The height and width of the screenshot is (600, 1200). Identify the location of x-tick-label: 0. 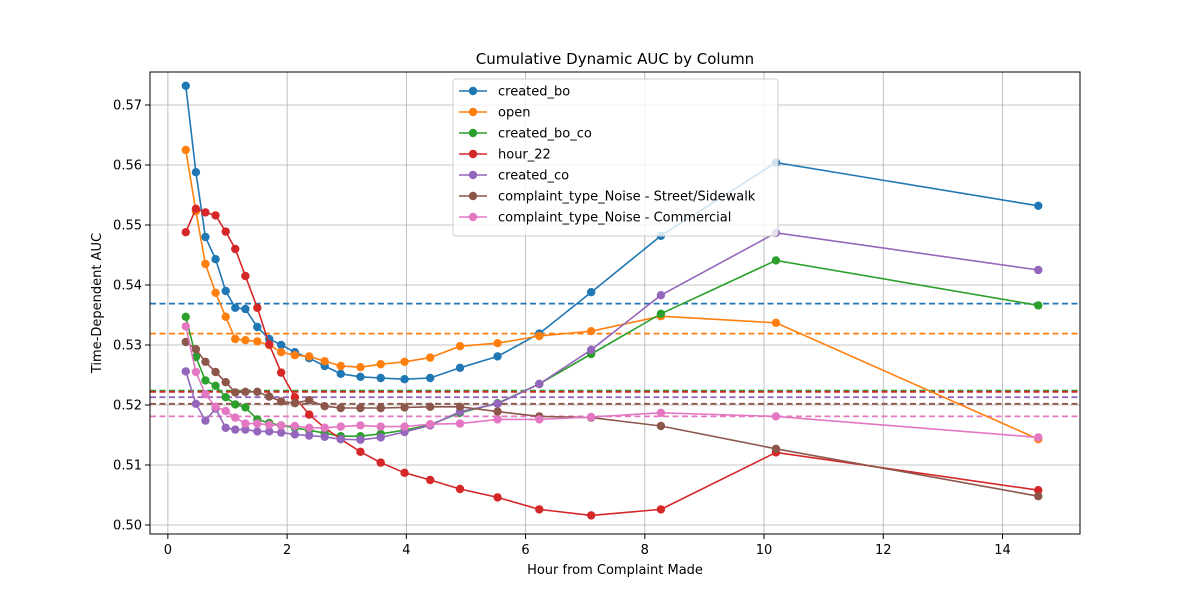
(168, 550).